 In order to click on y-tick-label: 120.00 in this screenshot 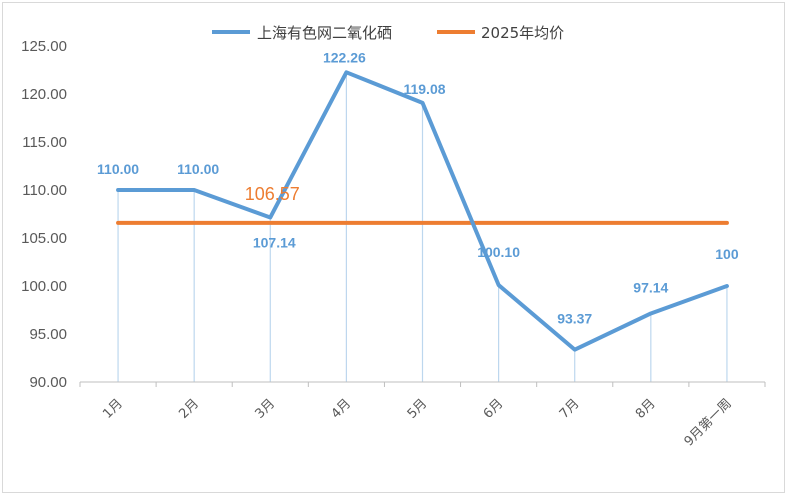, I will do `click(44, 94)`.